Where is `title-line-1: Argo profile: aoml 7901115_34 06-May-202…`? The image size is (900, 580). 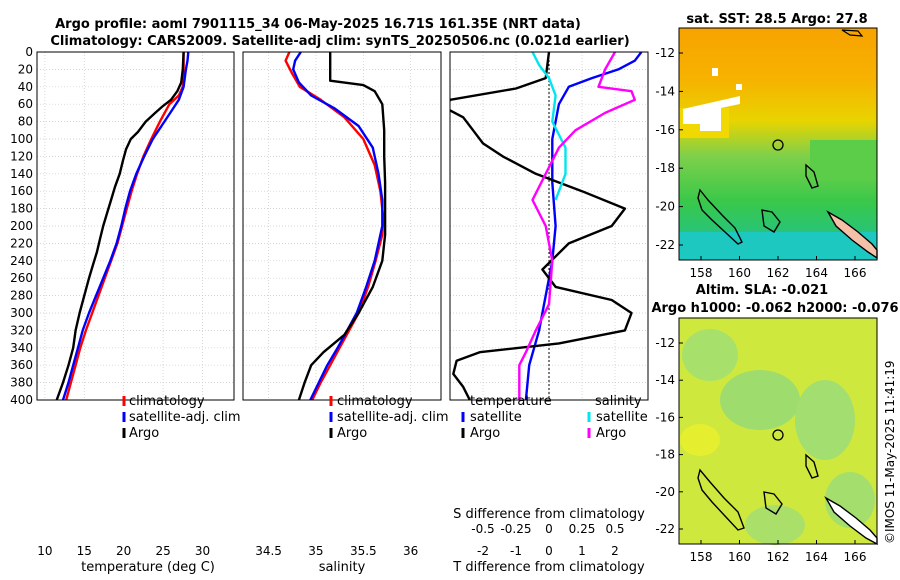
title-line-1: Argo profile: aoml 7901115_34 06-May-202… is located at coordinates (318, 24).